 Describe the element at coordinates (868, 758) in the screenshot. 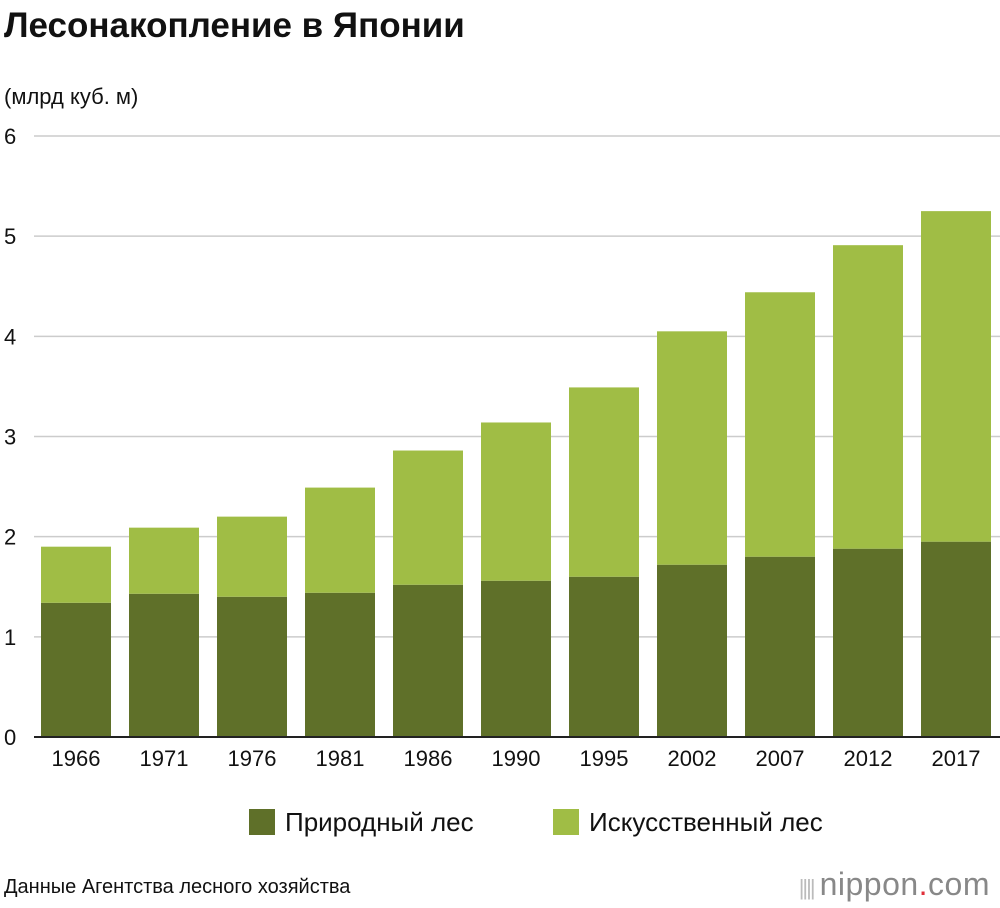

I see `x-tick-label: 2012` at that location.